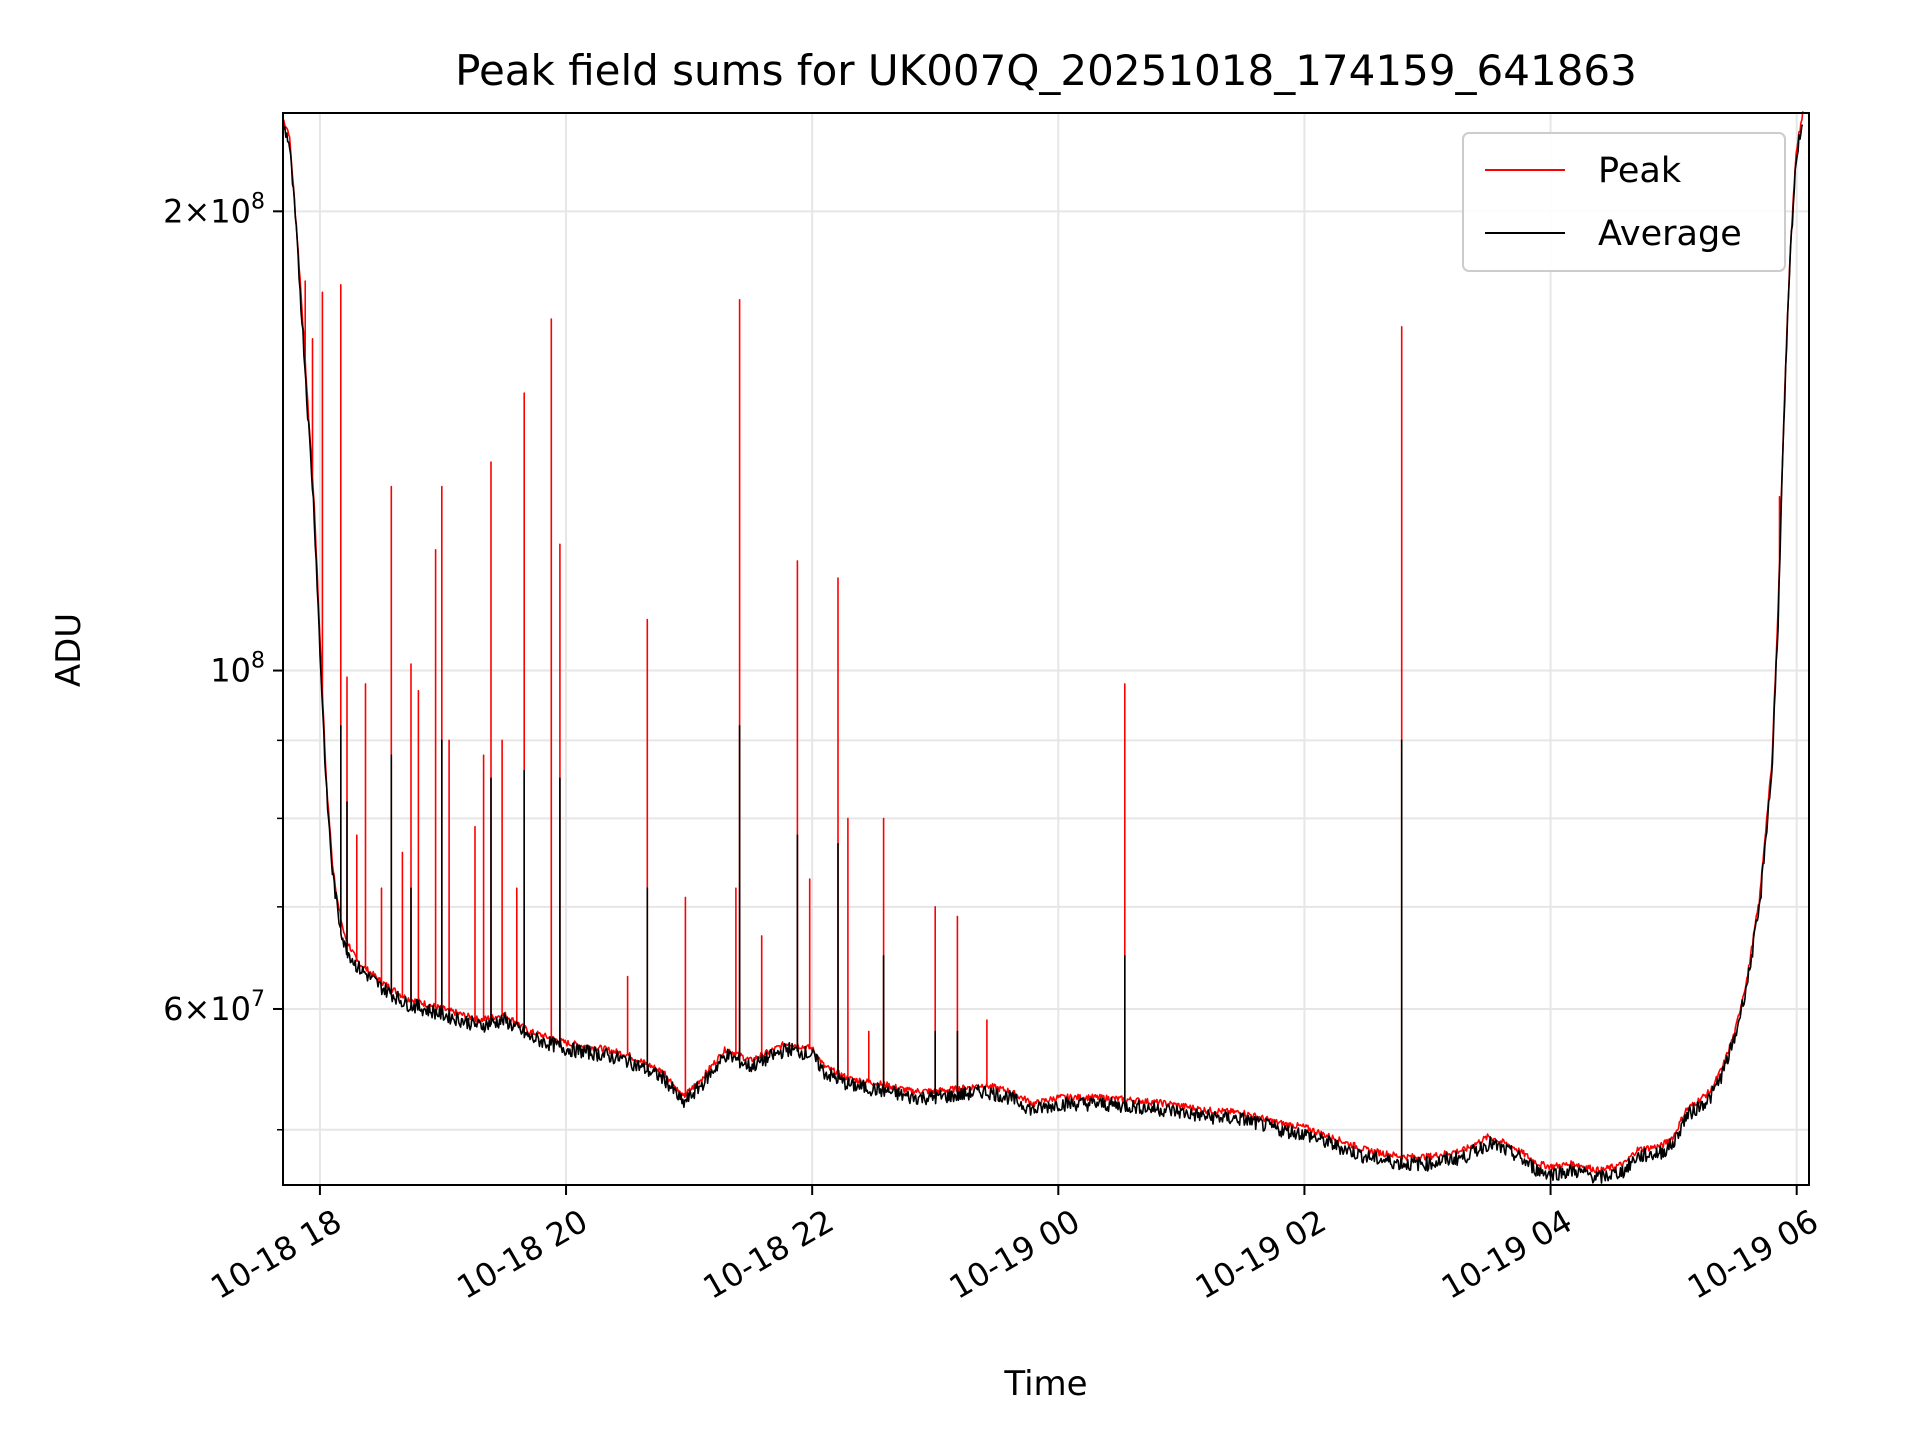 Image resolution: width=1920 pixels, height=1440 pixels. I want to click on y-tick-label: 108, so click(237, 669).